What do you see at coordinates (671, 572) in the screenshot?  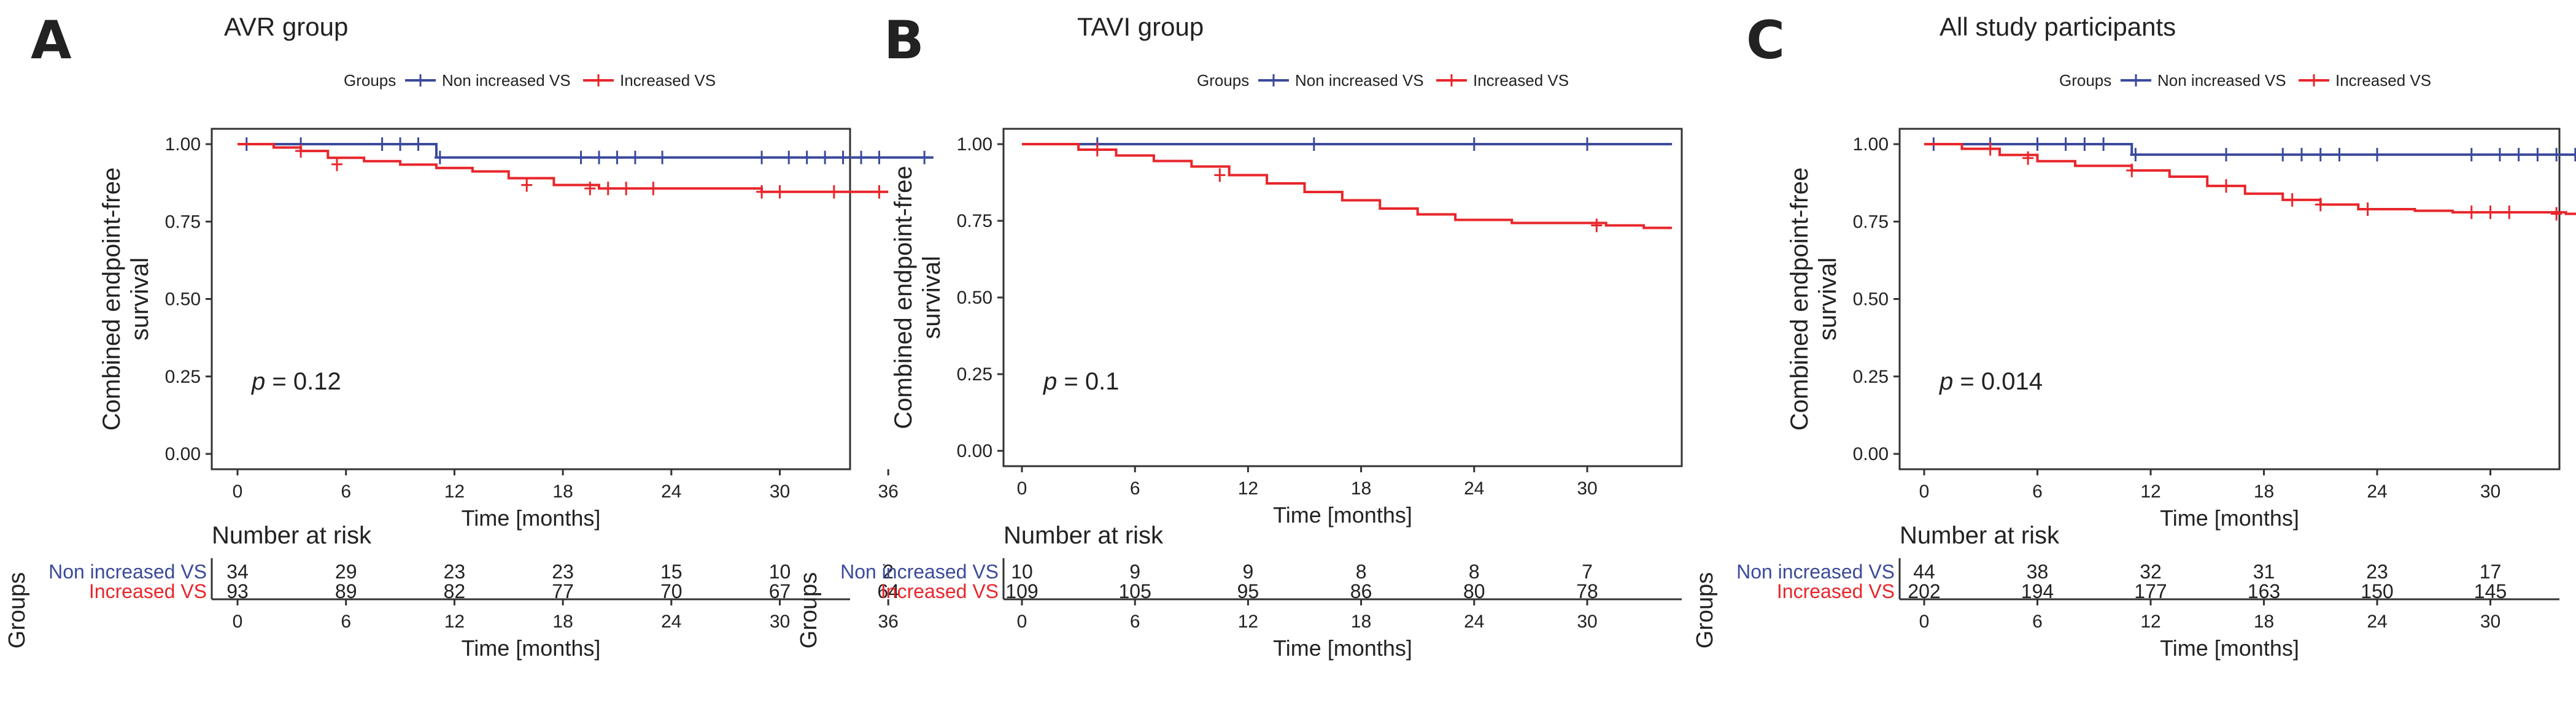 I see `risk-count-non-increased: 15` at bounding box center [671, 572].